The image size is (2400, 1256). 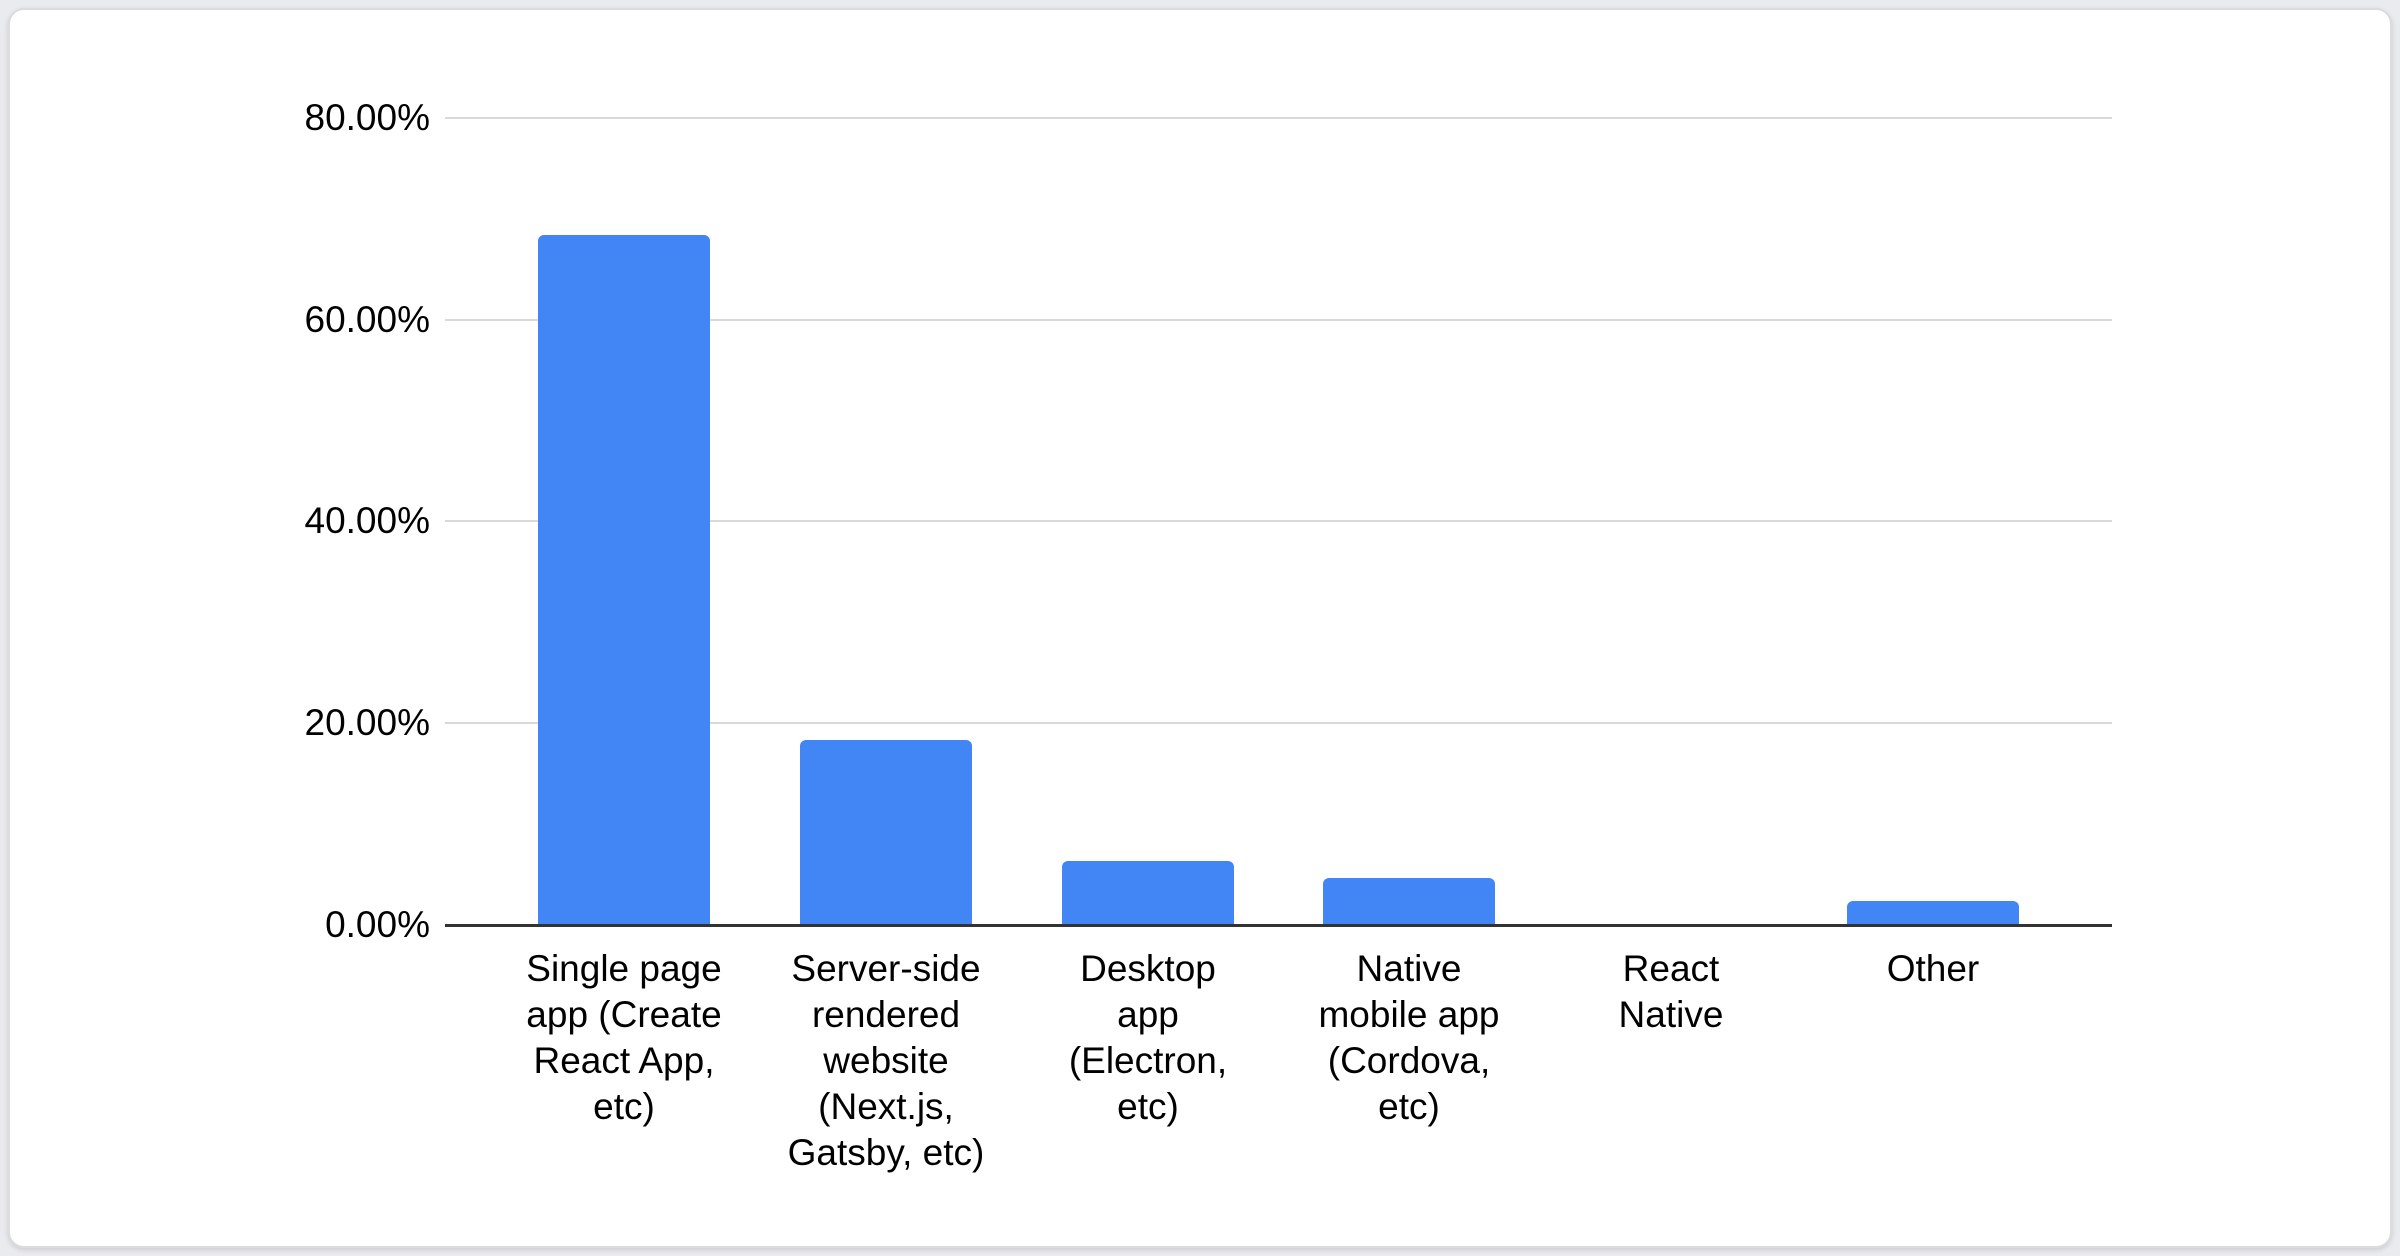 I want to click on y-axis-tick-label: 80.00%, so click(x=367, y=117).